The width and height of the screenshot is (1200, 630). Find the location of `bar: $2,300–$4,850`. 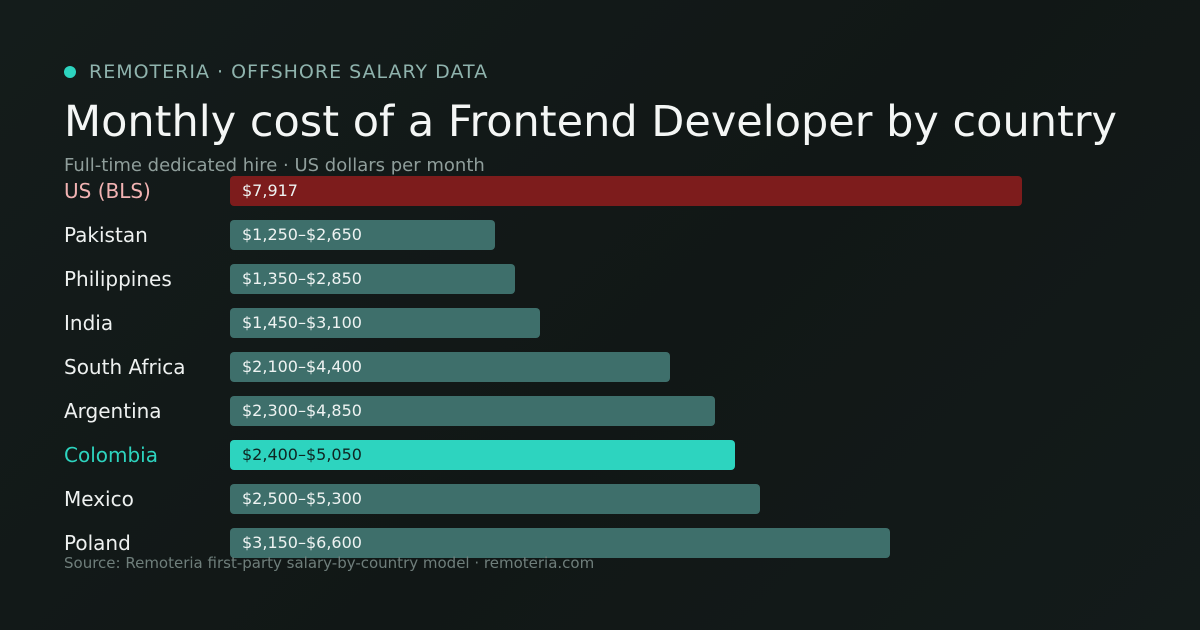

bar: $2,300–$4,850 is located at coordinates (472, 411).